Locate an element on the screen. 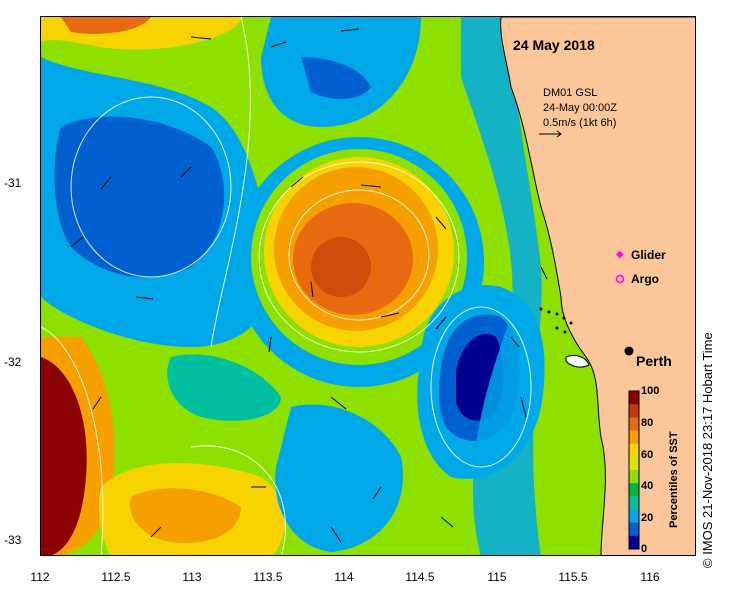 The width and height of the screenshot is (739, 592). y-tick-label: -33 is located at coordinates (13, 540).